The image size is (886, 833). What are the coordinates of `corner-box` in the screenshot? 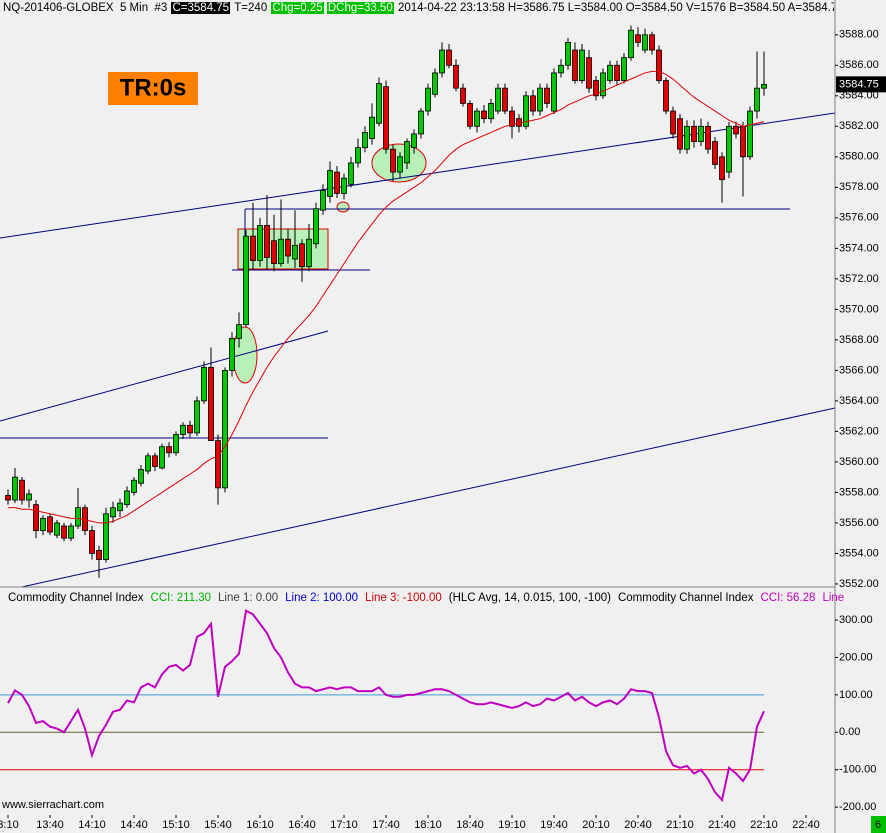 It's located at (878, 824).